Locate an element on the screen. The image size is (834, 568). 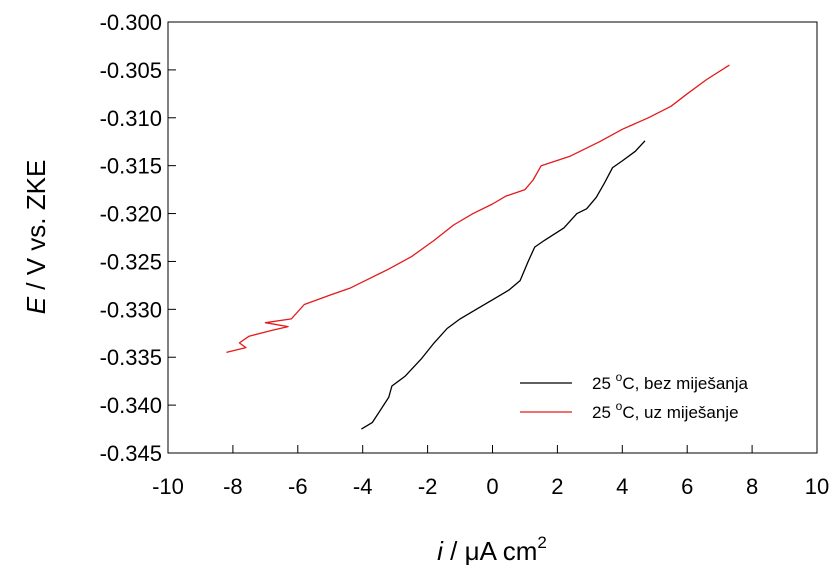
y-tick-label: -0.305 is located at coordinates (131, 70).